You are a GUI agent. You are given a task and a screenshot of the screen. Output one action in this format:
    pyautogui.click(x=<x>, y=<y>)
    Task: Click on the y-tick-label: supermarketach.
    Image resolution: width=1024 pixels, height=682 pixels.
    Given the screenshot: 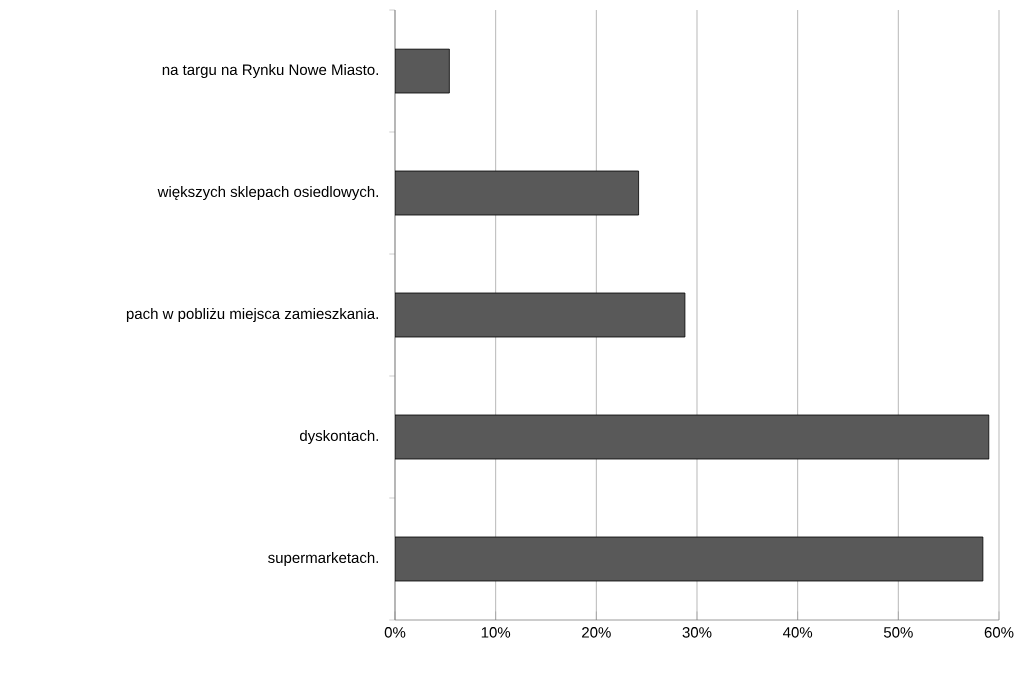 What is the action you would take?
    pyautogui.click(x=323, y=559)
    